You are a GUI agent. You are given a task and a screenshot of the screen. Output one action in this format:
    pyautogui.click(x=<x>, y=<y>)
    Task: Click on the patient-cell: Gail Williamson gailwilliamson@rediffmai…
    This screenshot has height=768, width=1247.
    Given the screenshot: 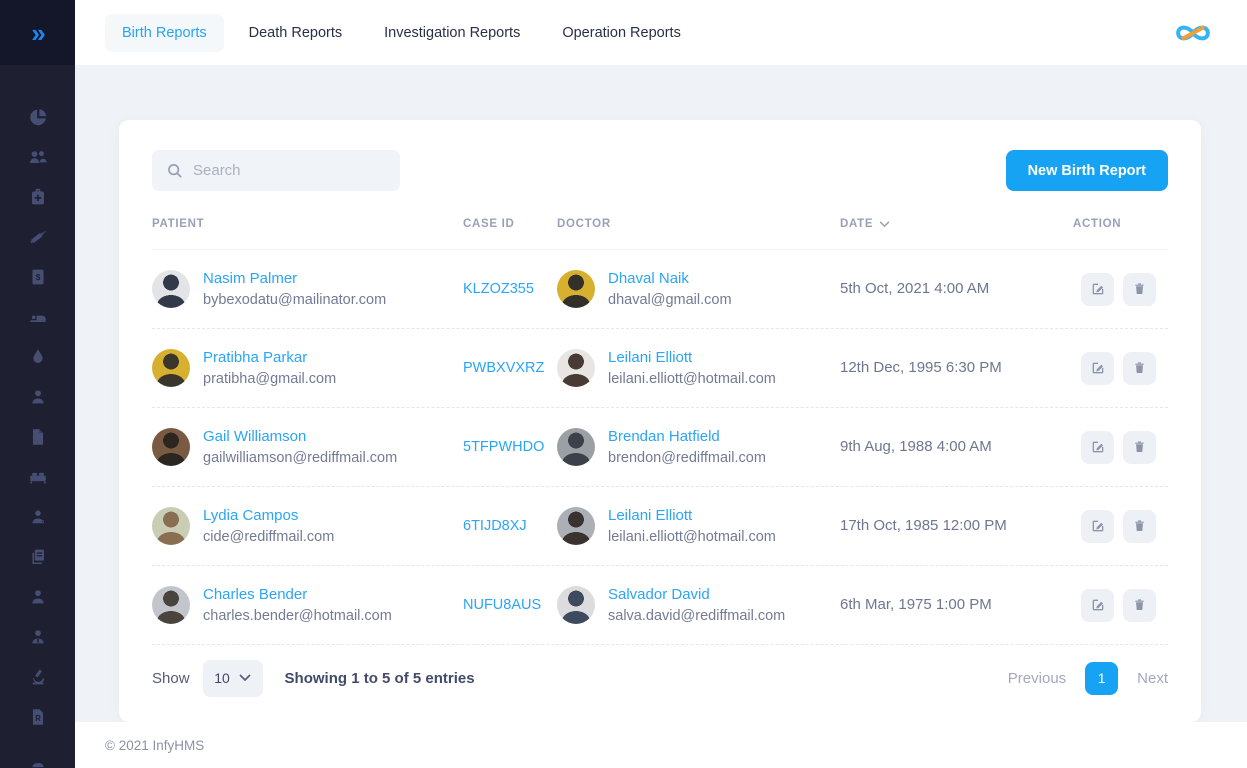 What is the action you would take?
    pyautogui.click(x=307, y=447)
    